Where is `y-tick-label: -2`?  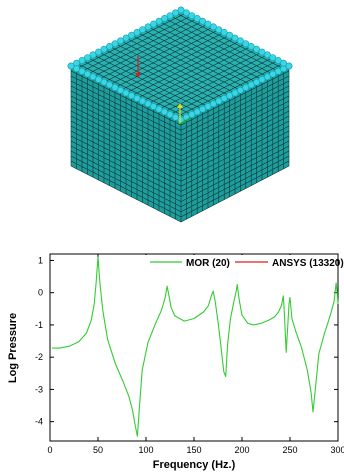
y-tick-label: -2 is located at coordinates (39, 357).